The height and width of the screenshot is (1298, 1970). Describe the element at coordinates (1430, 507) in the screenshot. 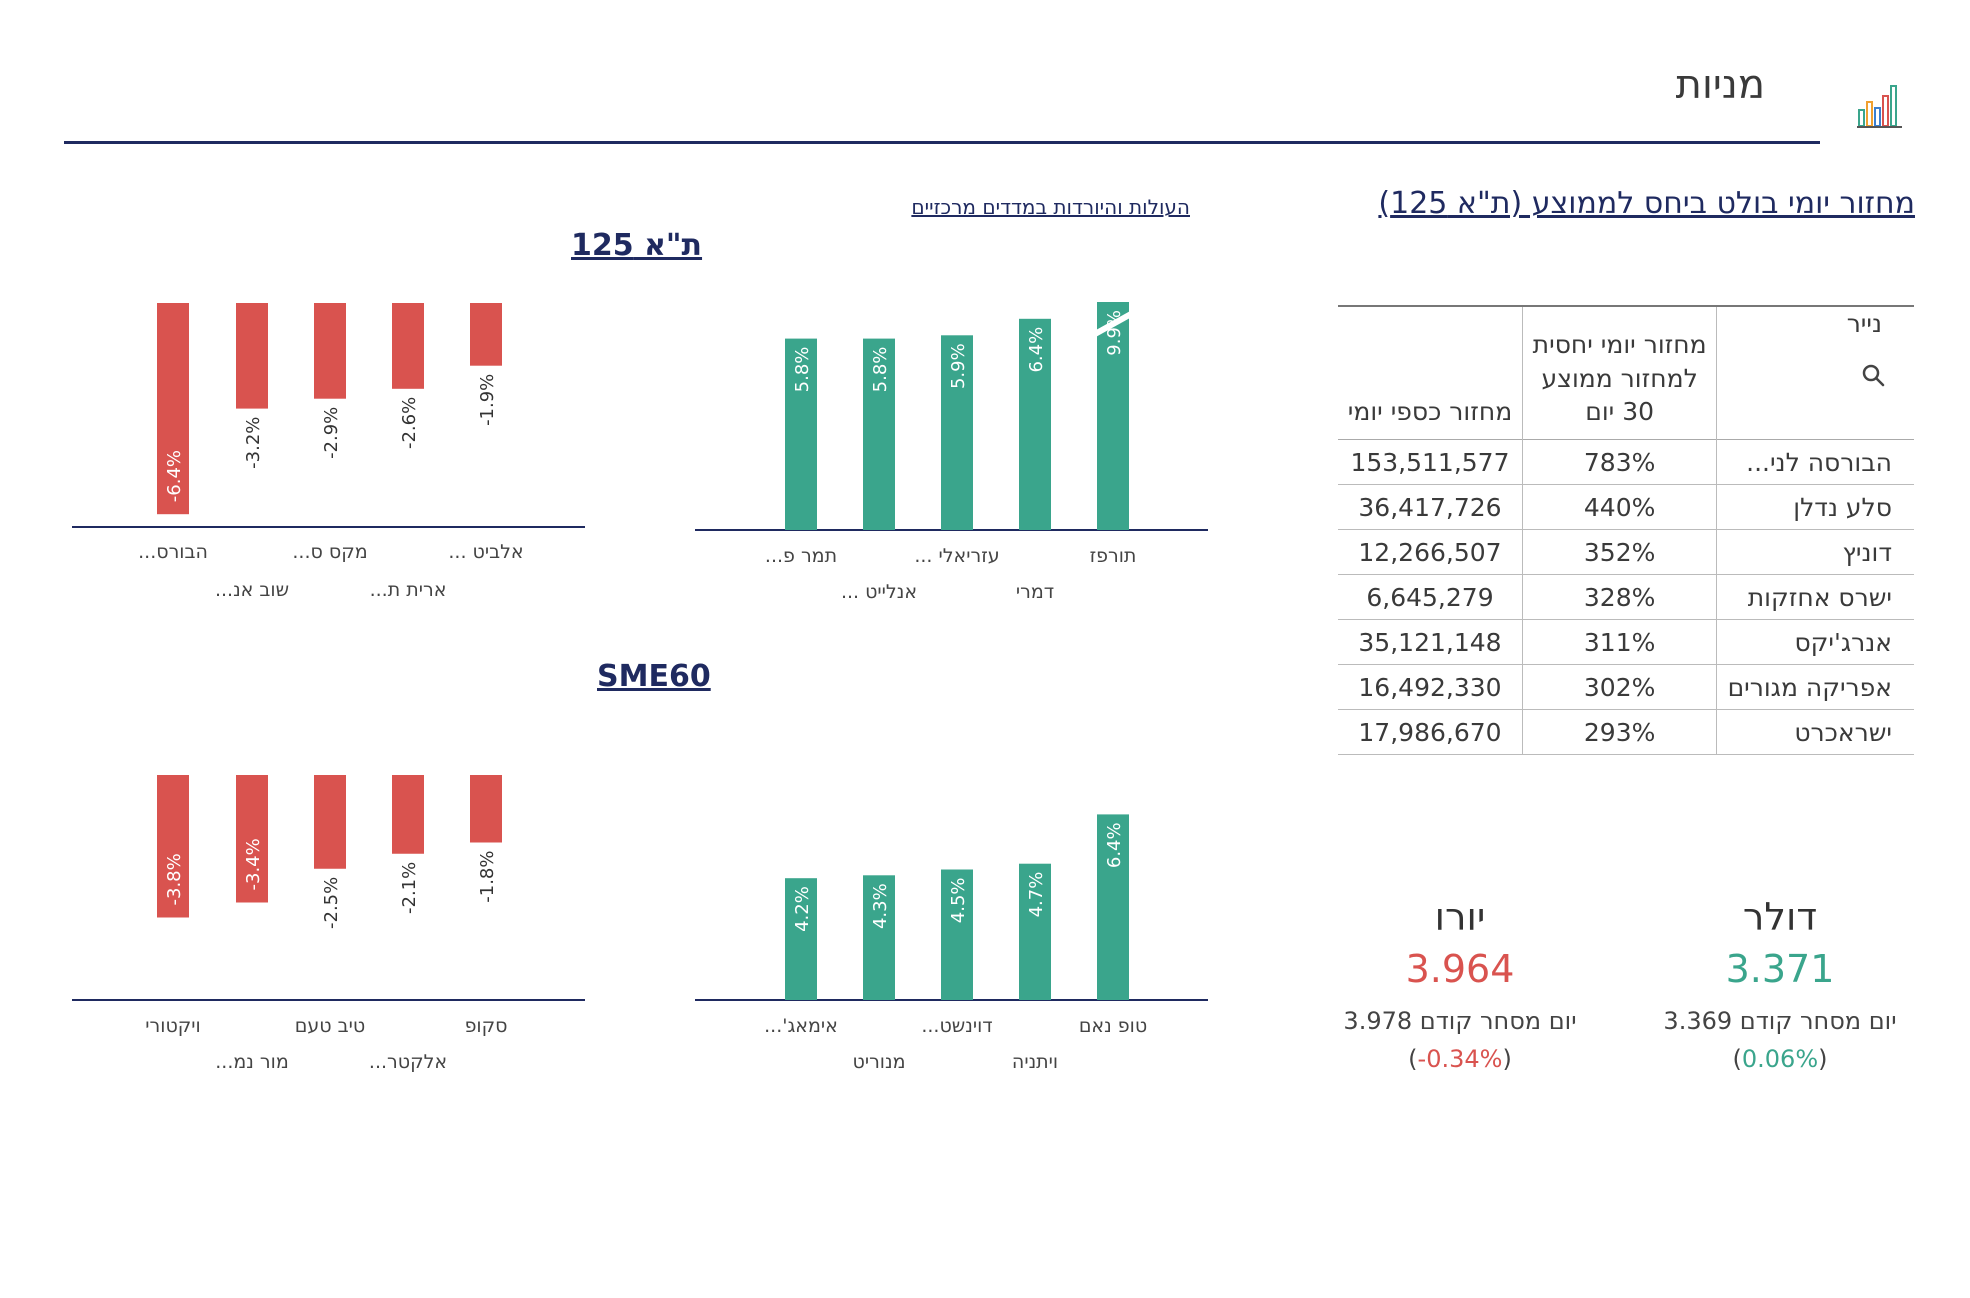

I see `cell-cash: 36,417,726` at that location.